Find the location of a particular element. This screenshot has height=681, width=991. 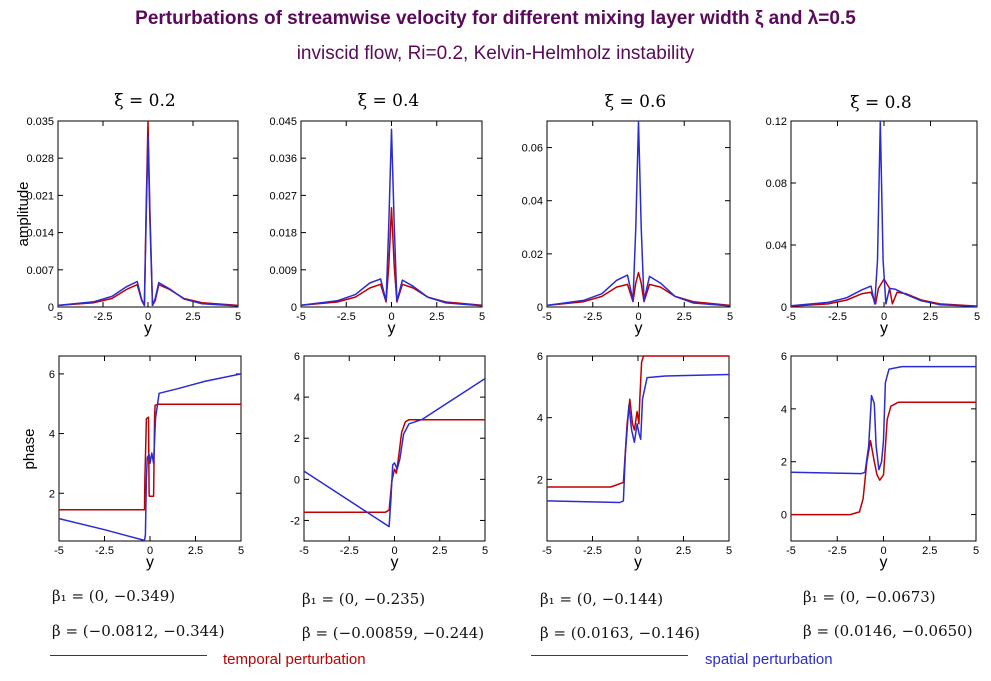

legend-spatial-label: spatial perturbation is located at coordinates (769, 659).